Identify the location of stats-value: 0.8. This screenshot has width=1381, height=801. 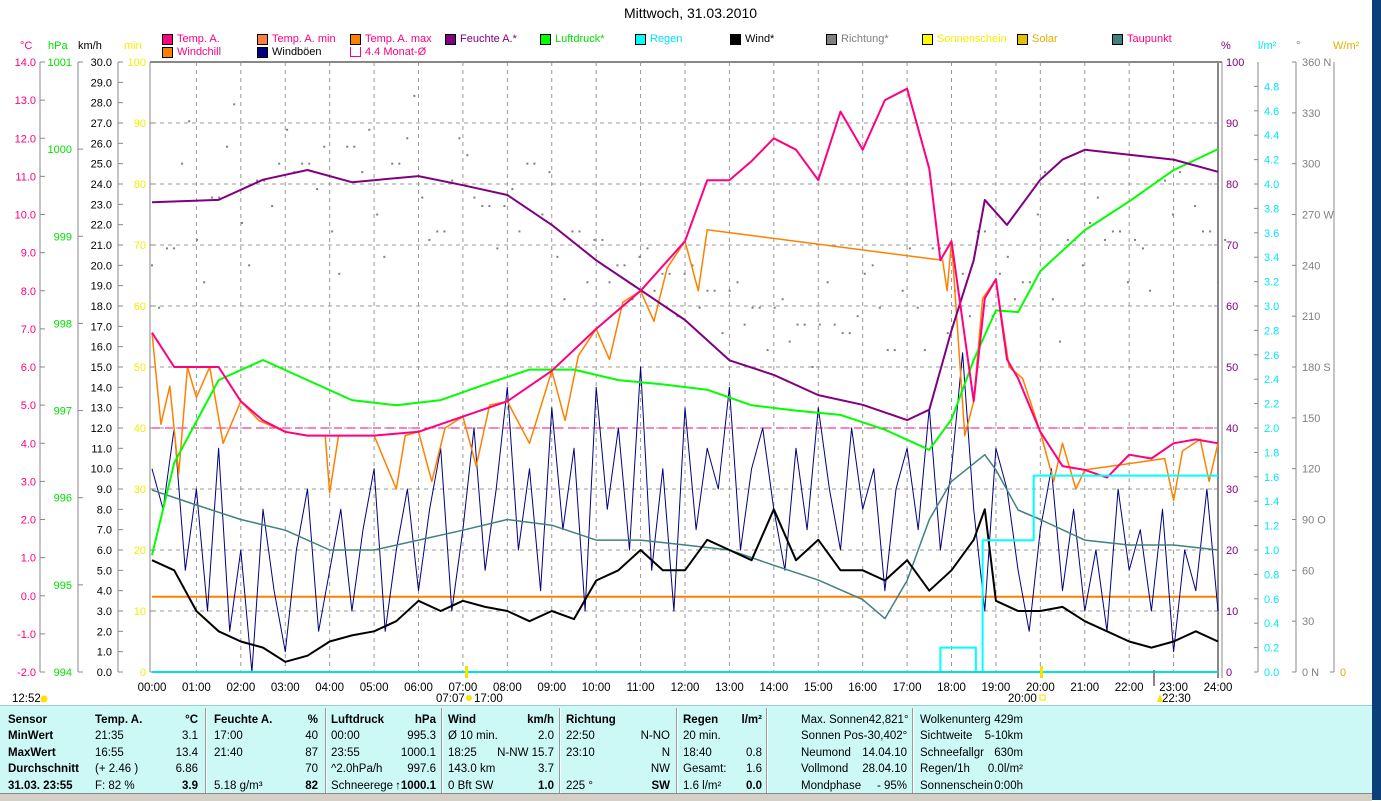
(754, 752).